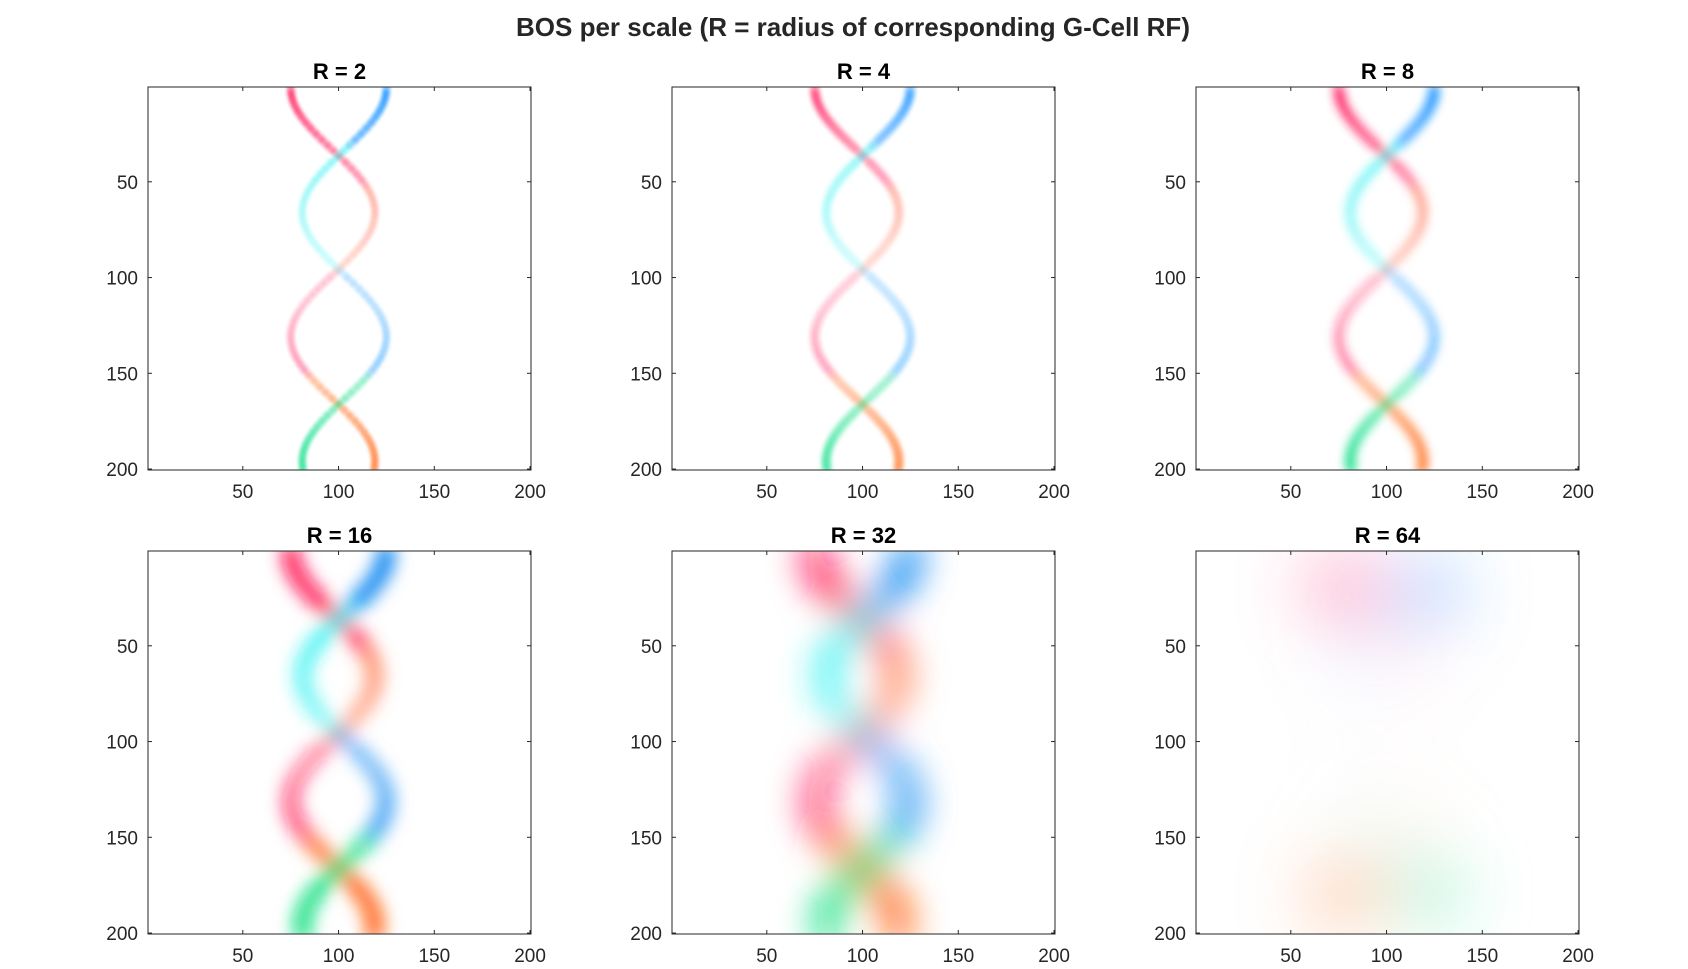 The image size is (1688, 969). I want to click on panel-r32: R = 32 50 100 150 200 50 100 150 200, so click(850, 745).